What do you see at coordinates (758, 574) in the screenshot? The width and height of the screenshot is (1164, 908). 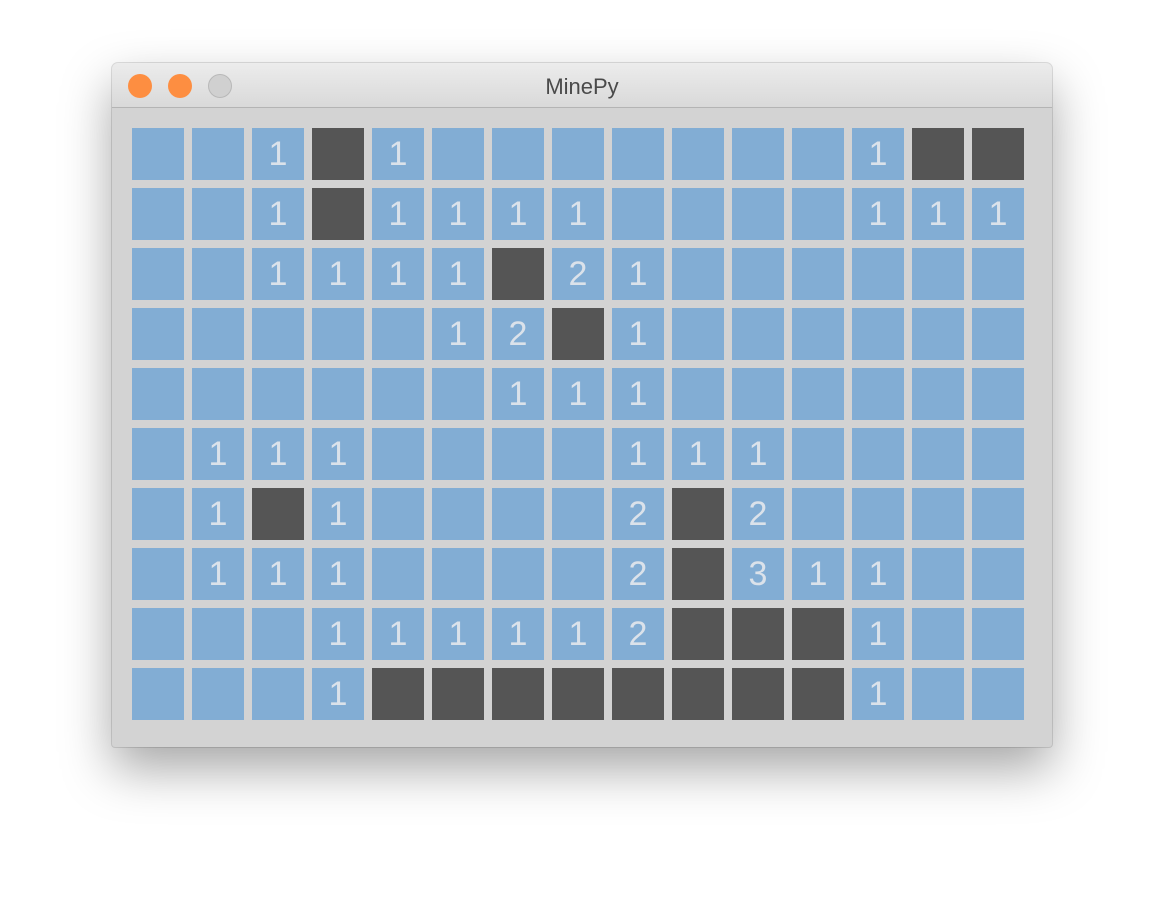 I see `revealed-cell: 3` at bounding box center [758, 574].